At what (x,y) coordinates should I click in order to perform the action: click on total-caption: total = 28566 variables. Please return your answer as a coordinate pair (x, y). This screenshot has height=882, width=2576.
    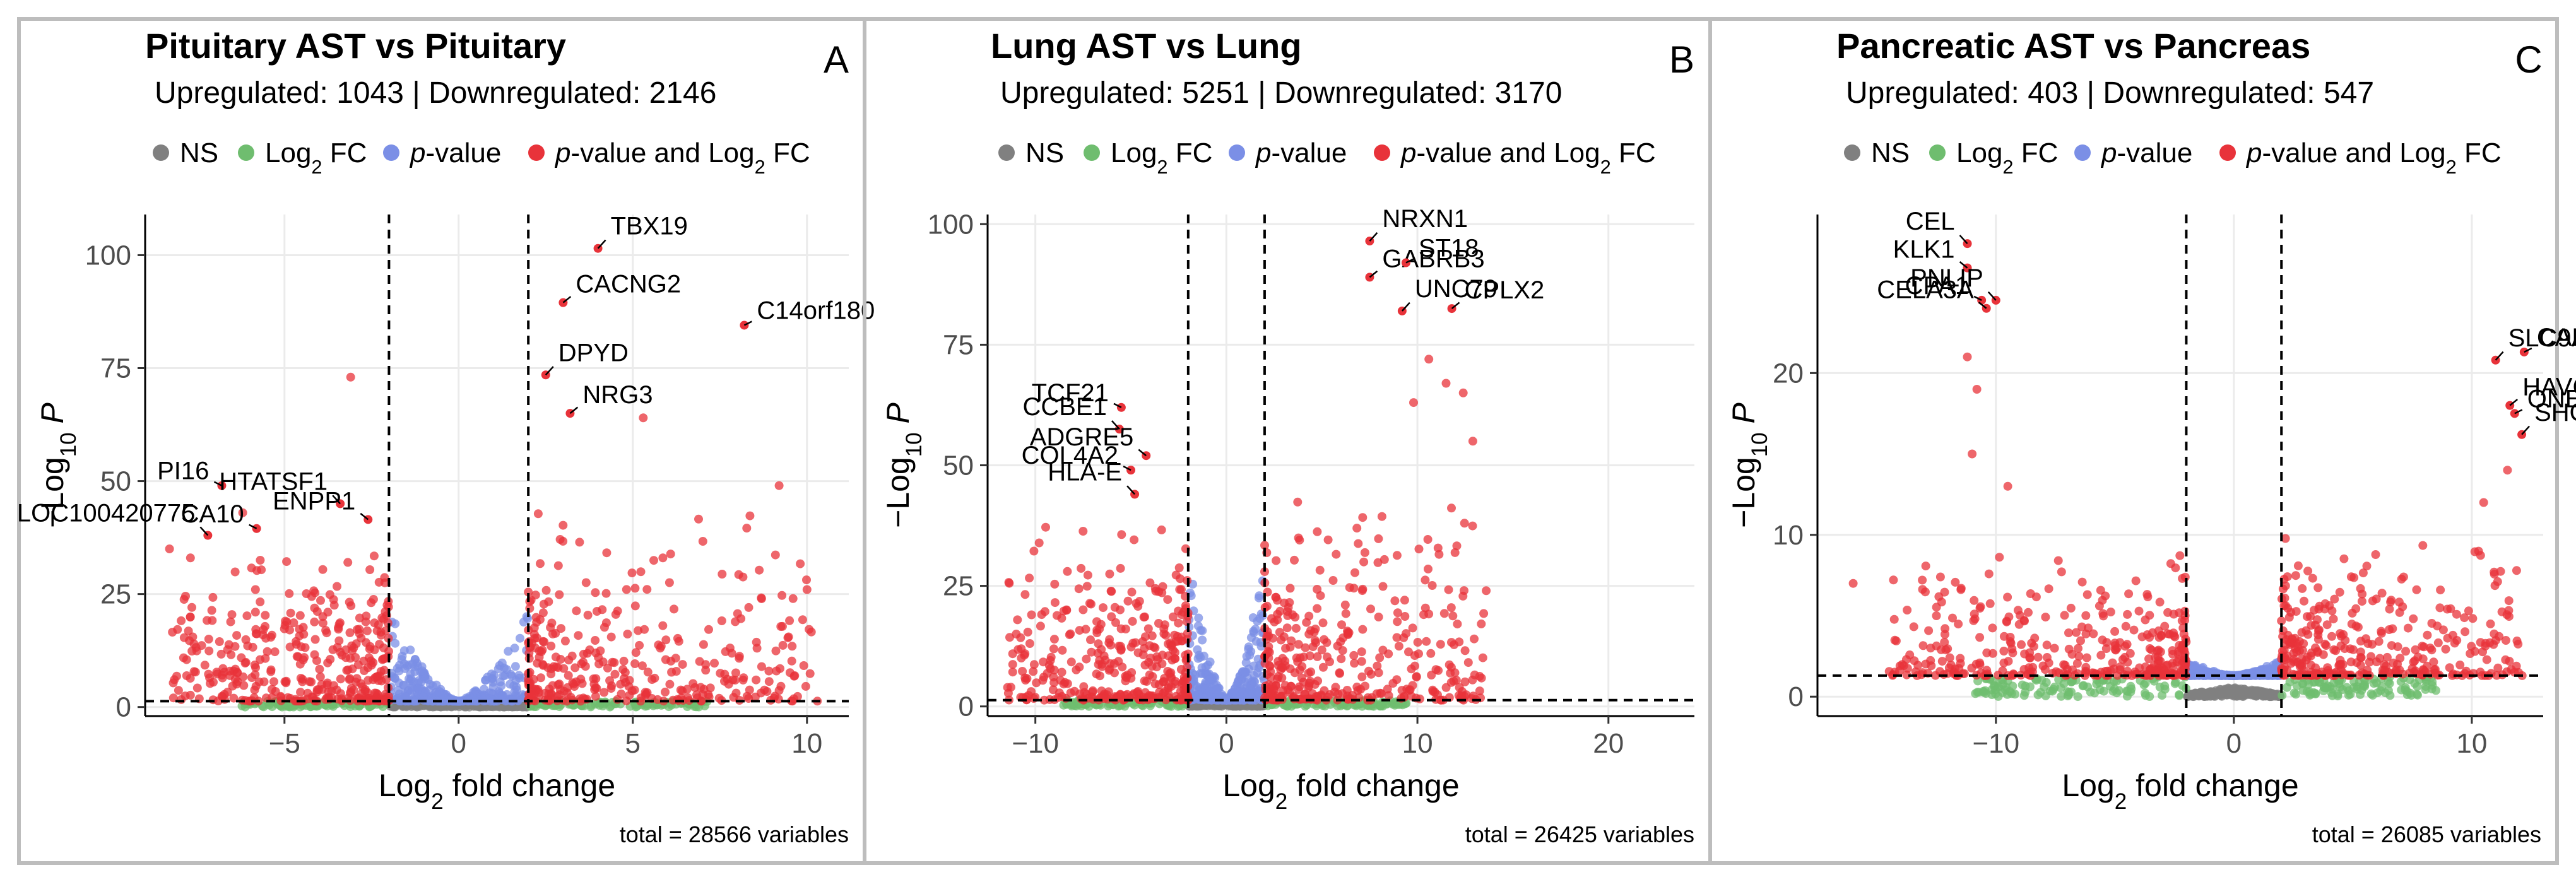
    Looking at the image, I should click on (734, 834).